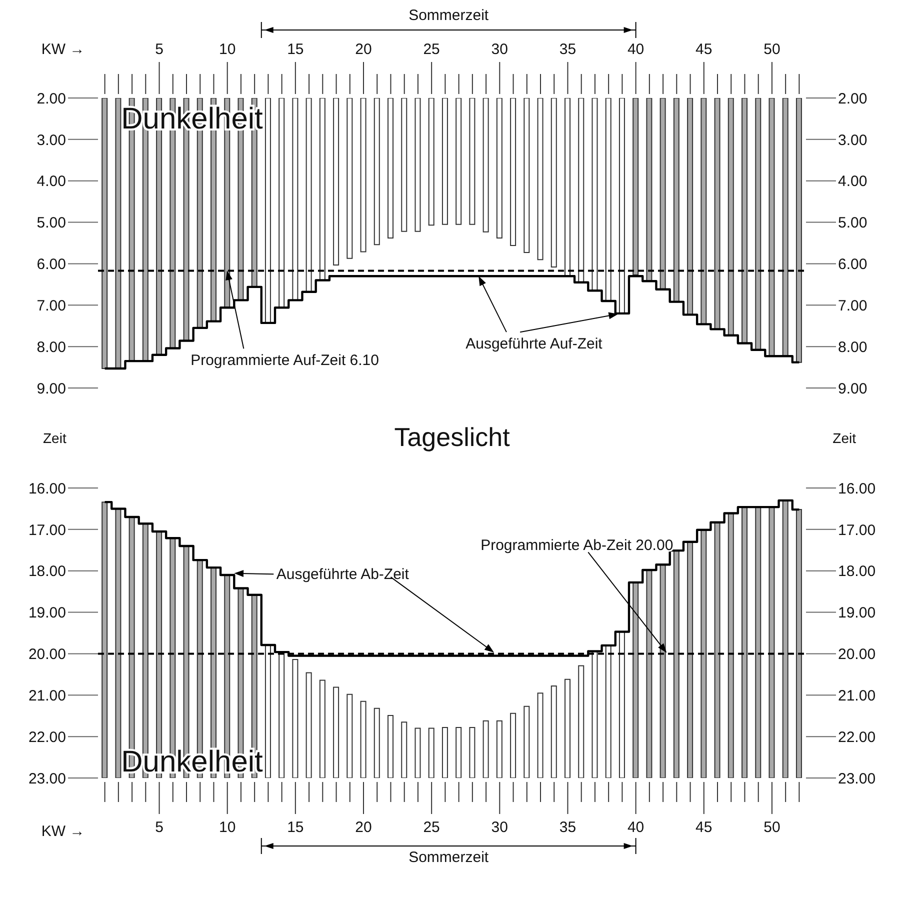 This screenshot has height=910, width=904. What do you see at coordinates (857, 489) in the screenshot?
I see `y2-tick-label: 16.00` at bounding box center [857, 489].